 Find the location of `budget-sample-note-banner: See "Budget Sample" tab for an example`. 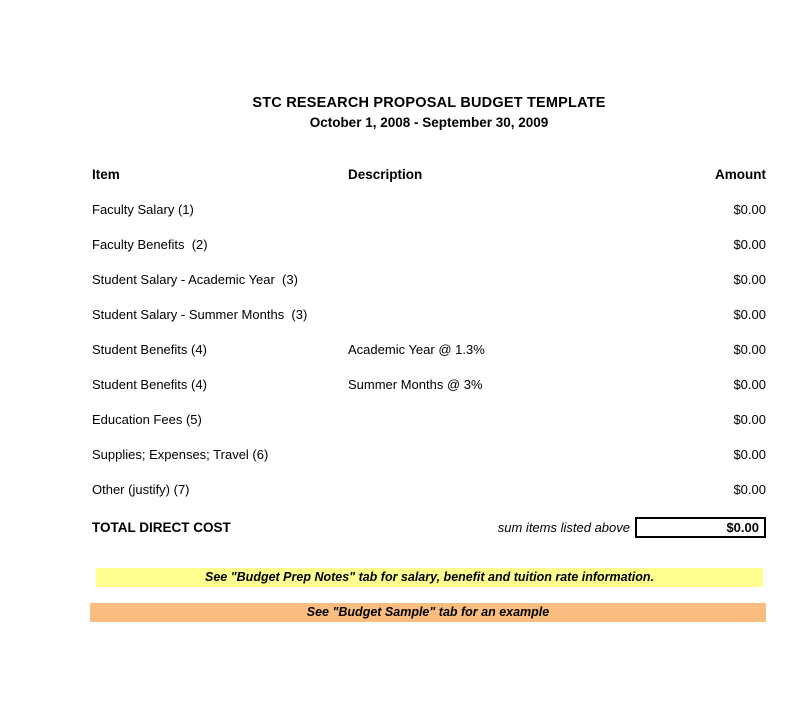

budget-sample-note-banner: See "Budget Sample" tab for an example is located at coordinates (428, 612).